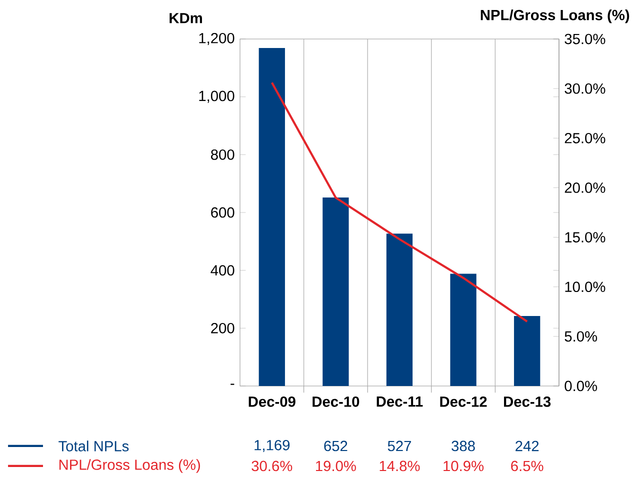 The image size is (638, 484). What do you see at coordinates (463, 446) in the screenshot?
I see `data-label: 388` at bounding box center [463, 446].